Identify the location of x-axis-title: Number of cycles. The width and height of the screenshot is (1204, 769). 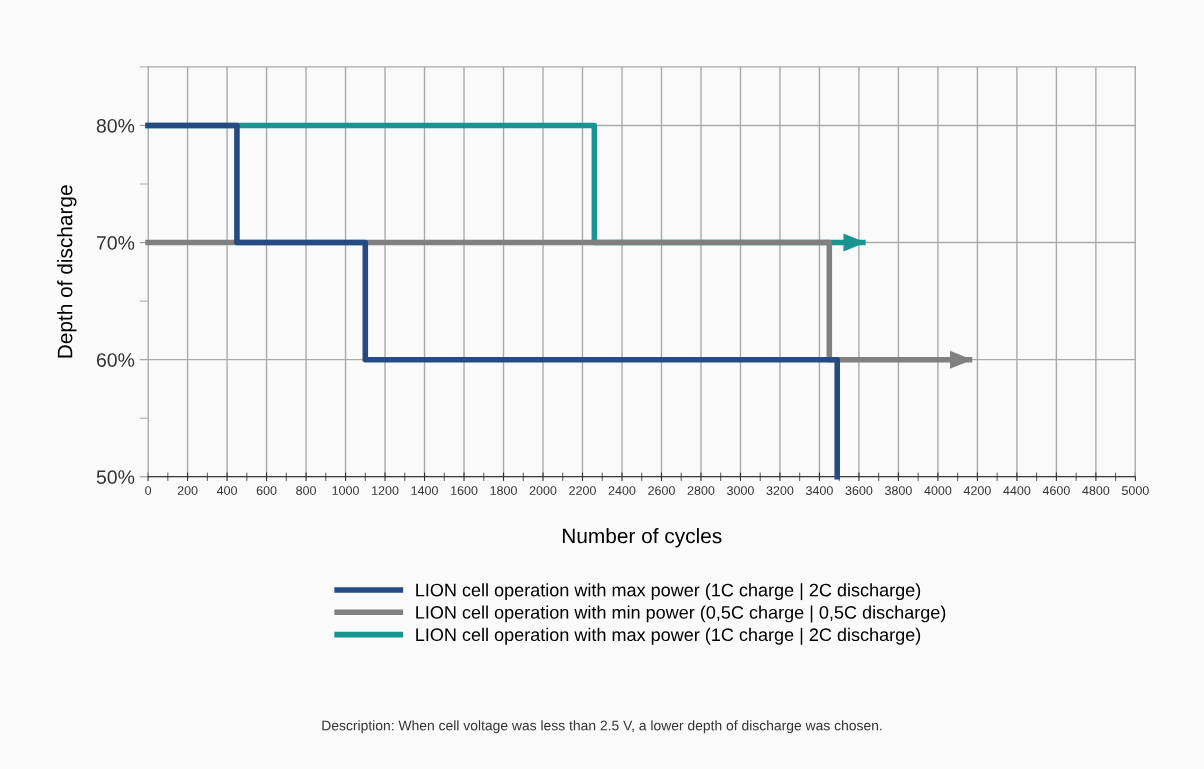
(642, 538).